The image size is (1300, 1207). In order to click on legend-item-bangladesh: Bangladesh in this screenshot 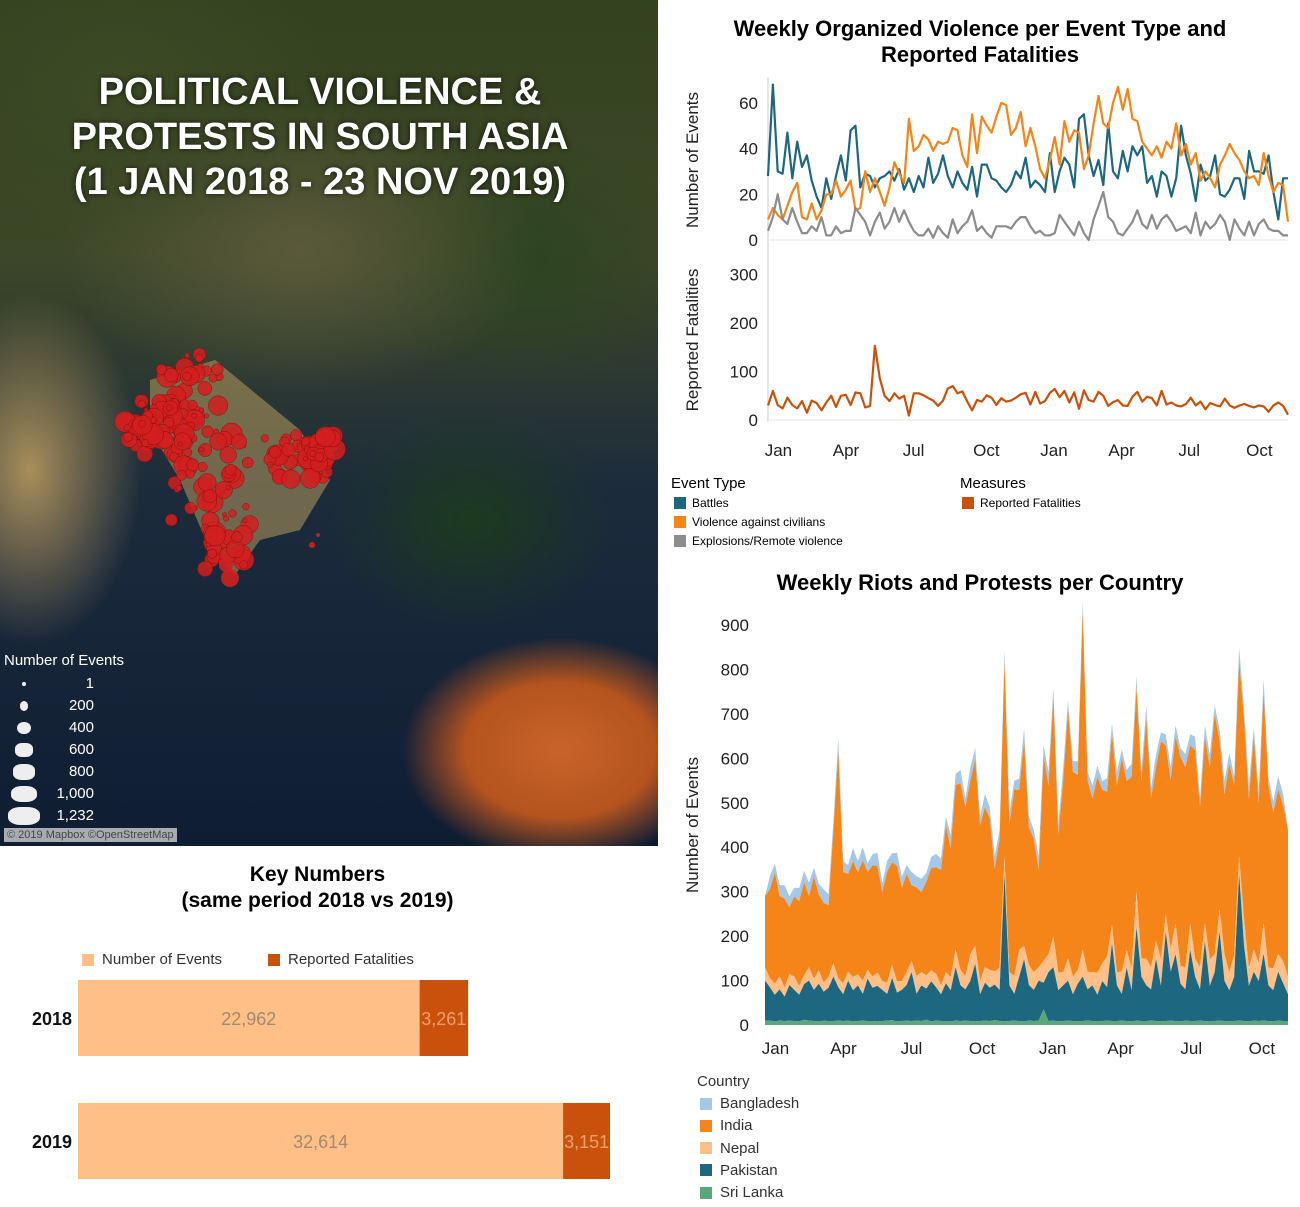, I will do `click(749, 1103)`.